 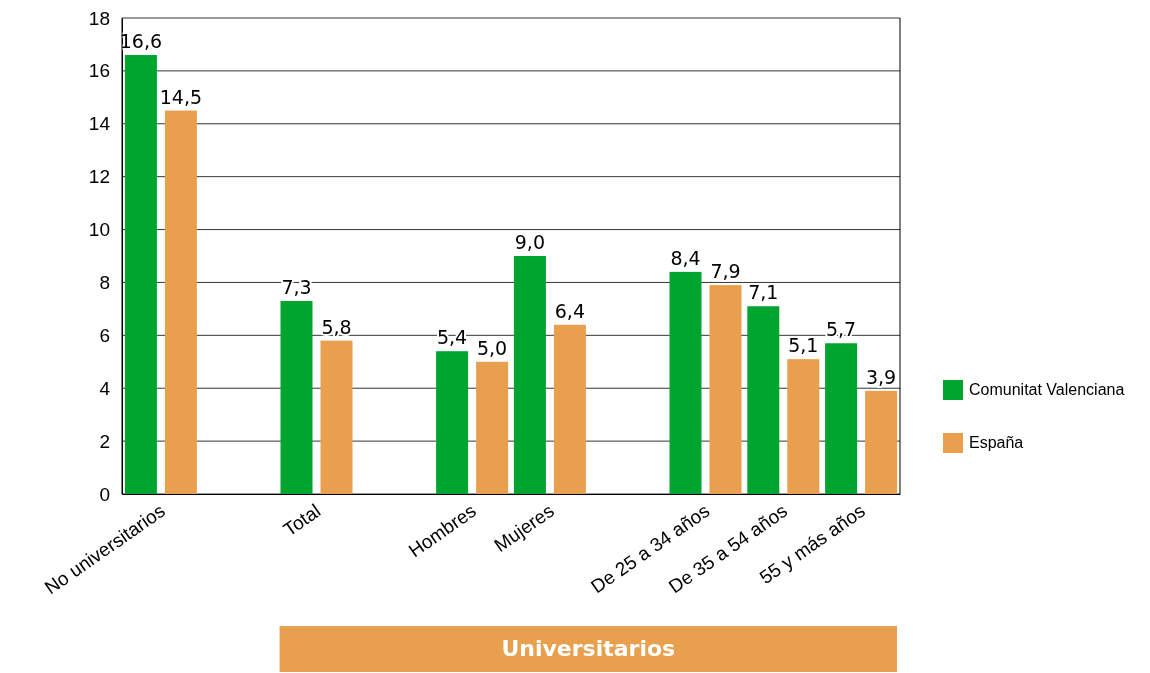 What do you see at coordinates (570, 310) in the screenshot?
I see `data-label: 6,4` at bounding box center [570, 310].